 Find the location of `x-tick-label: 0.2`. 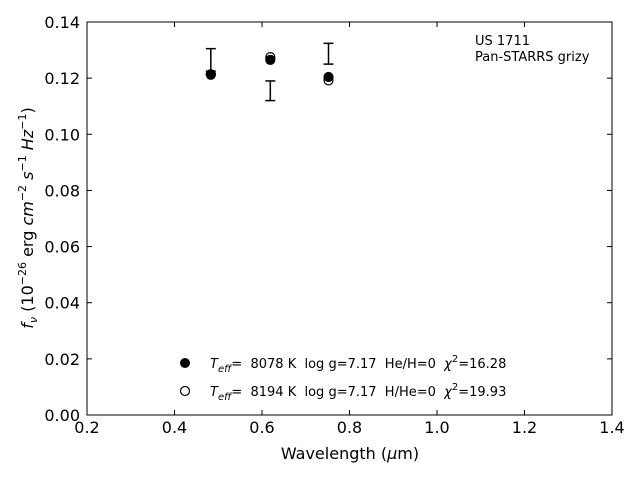

x-tick-label: 0.2 is located at coordinates (86, 427).